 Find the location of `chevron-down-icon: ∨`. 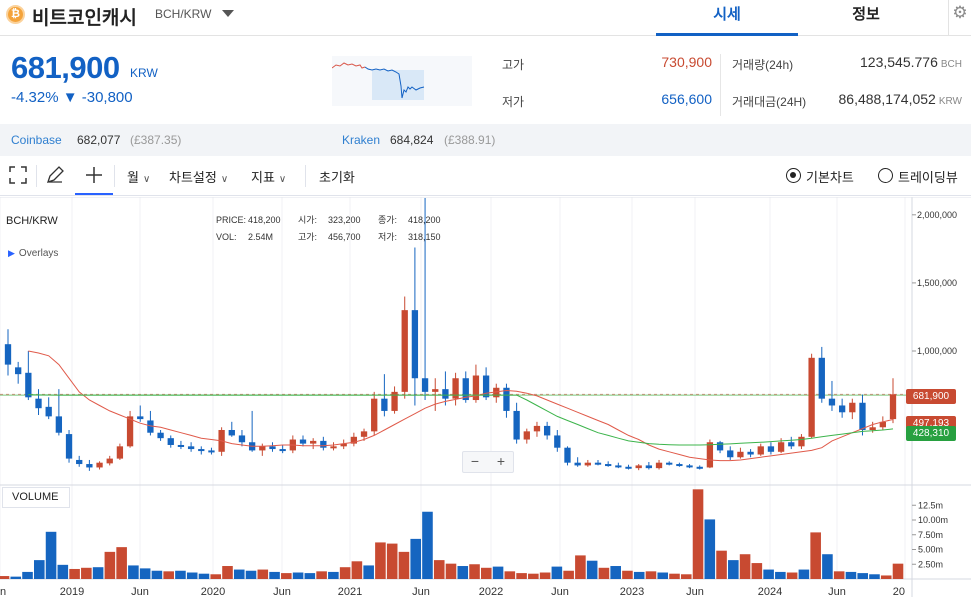

chevron-down-icon: ∨ is located at coordinates (146, 179).